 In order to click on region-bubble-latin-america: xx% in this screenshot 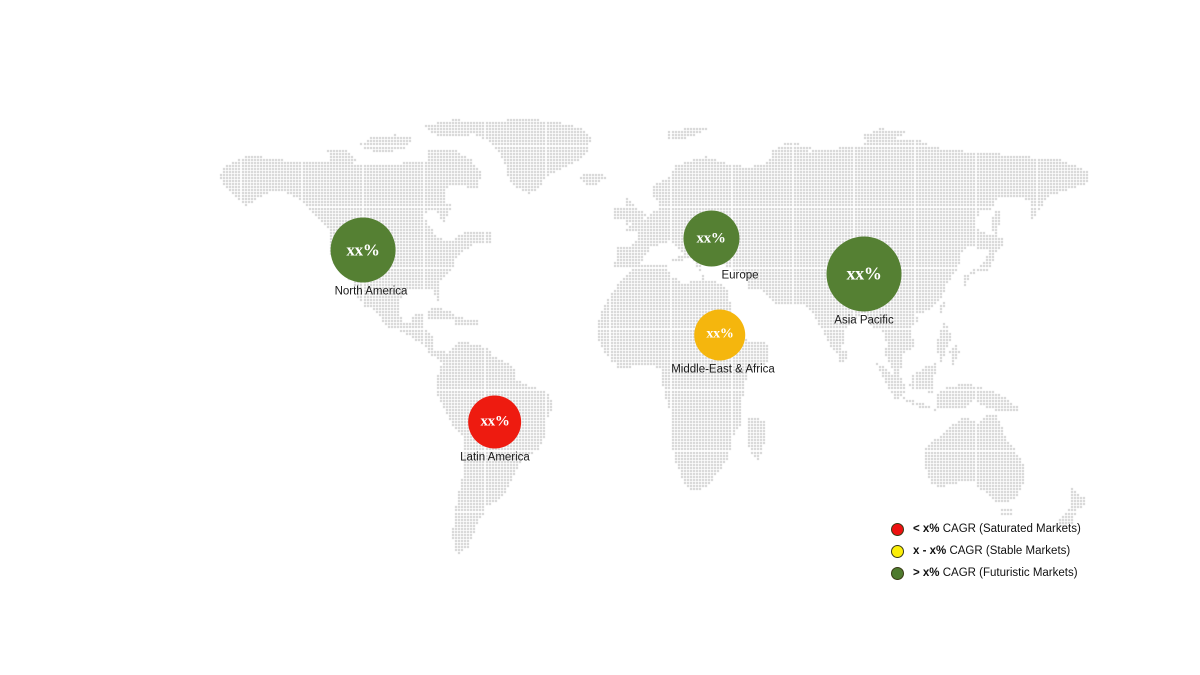, I will do `click(495, 421)`.